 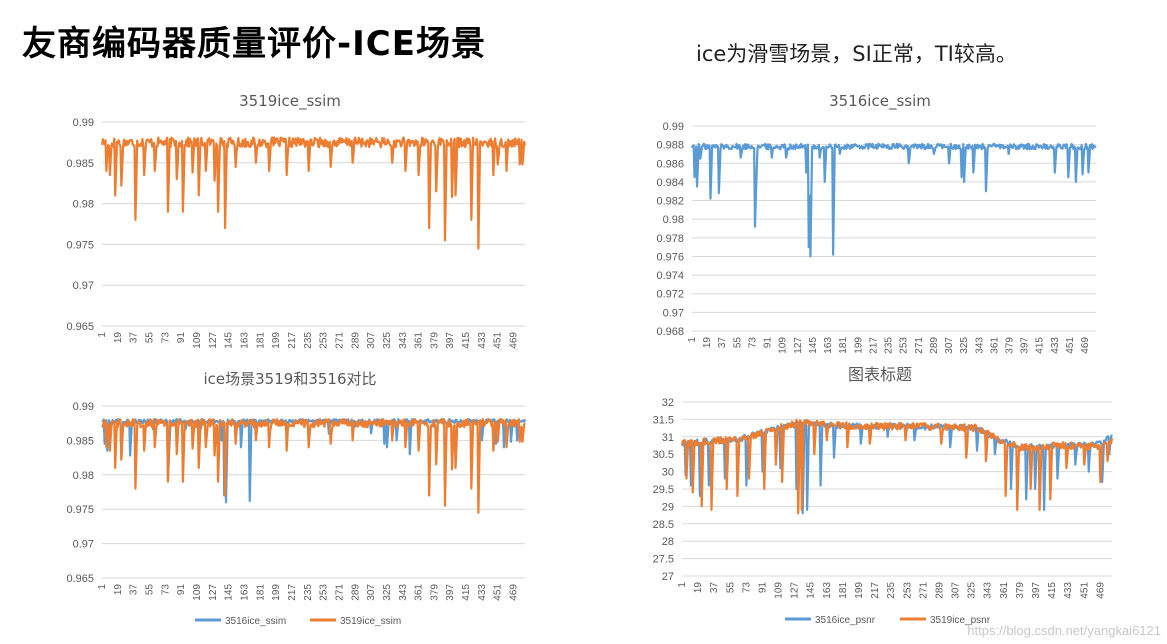 I want to click on legend-label: 3516ice_ssim, so click(x=255, y=621).